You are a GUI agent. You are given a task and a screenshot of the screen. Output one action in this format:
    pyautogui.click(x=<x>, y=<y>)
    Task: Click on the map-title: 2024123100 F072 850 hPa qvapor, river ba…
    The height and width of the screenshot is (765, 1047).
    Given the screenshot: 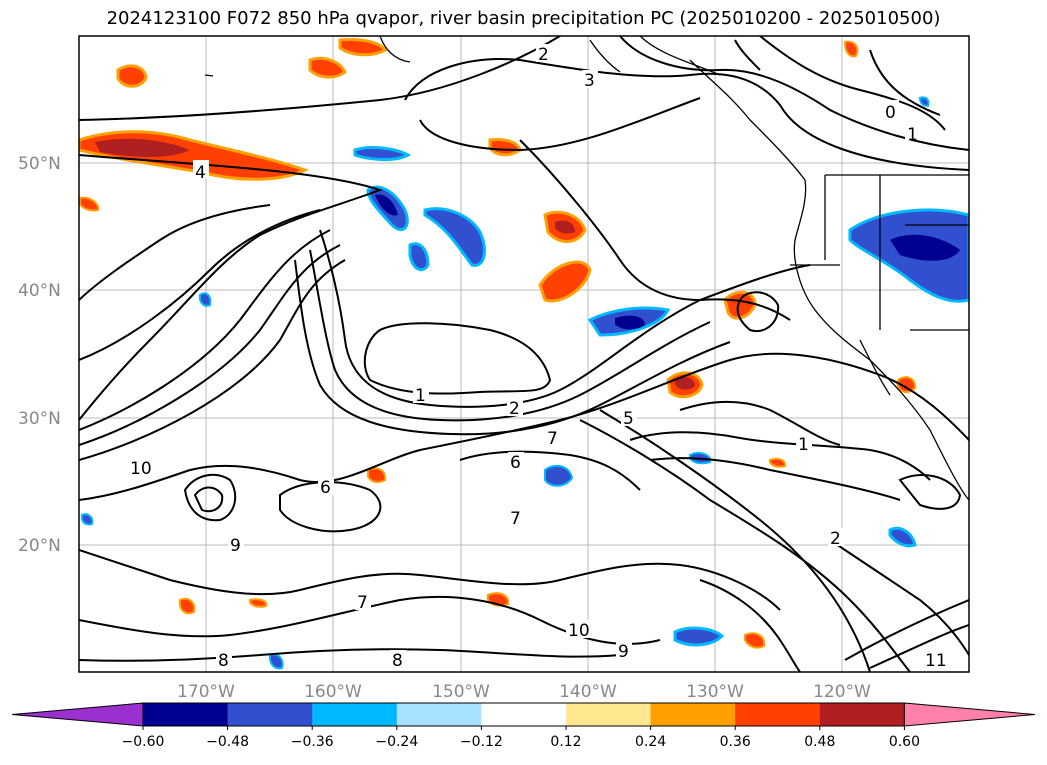 What is the action you would take?
    pyautogui.click(x=523, y=18)
    